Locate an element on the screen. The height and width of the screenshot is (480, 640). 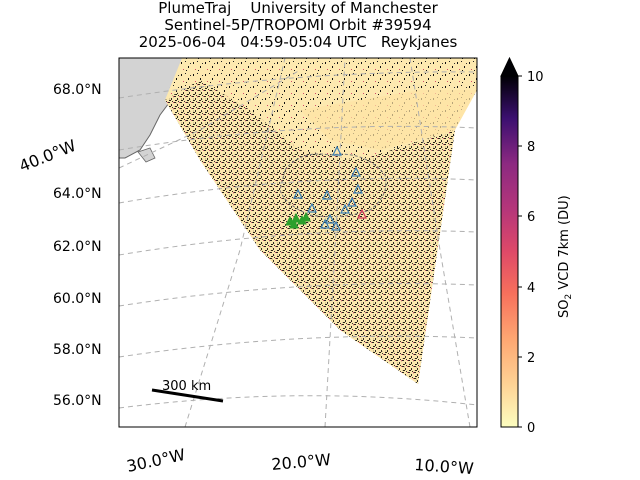
lat-label-56: 56.0°N is located at coordinates (77, 401).